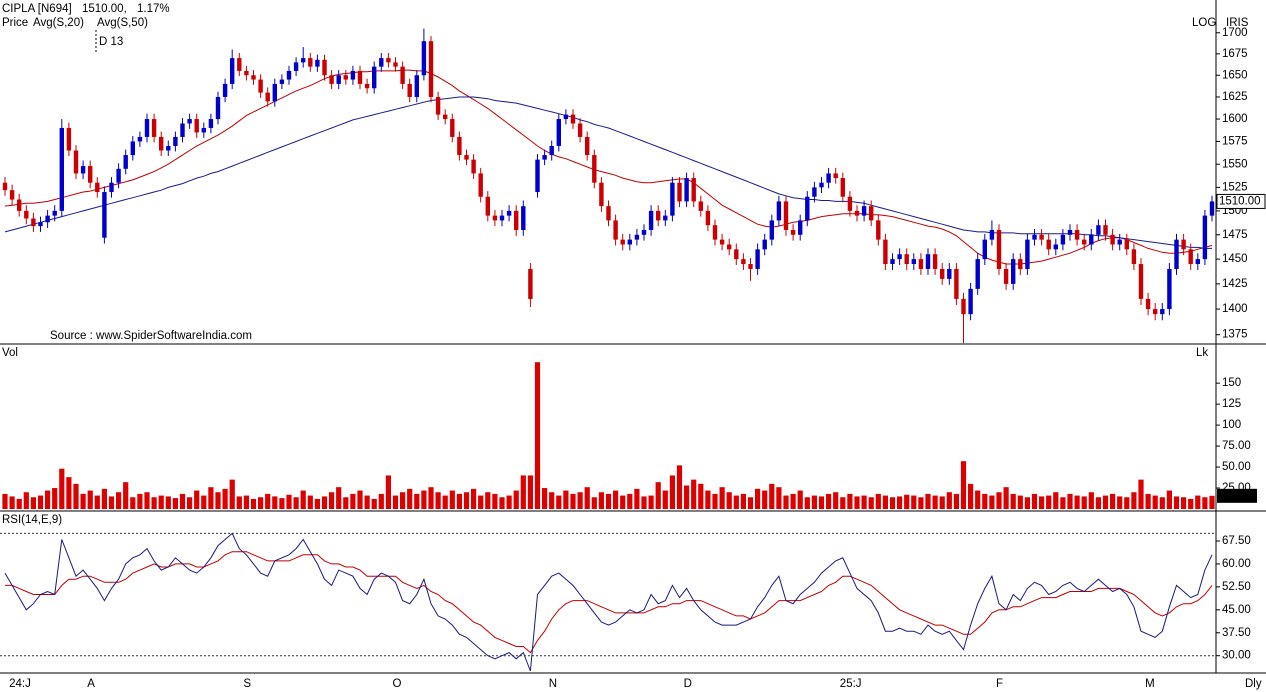  I want to click on x-tick-label: S, so click(247, 684).